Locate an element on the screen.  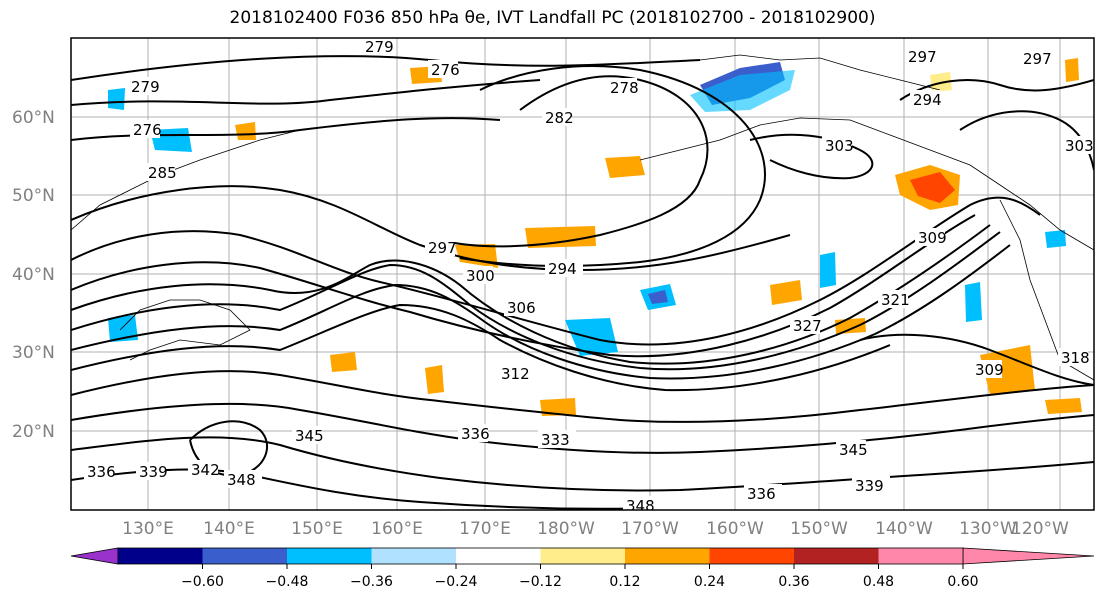
colorbar-tick-label: −0.60 is located at coordinates (202, 582).